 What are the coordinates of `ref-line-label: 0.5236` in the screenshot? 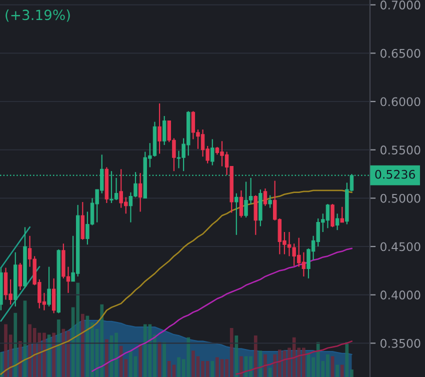 It's located at (395, 174).